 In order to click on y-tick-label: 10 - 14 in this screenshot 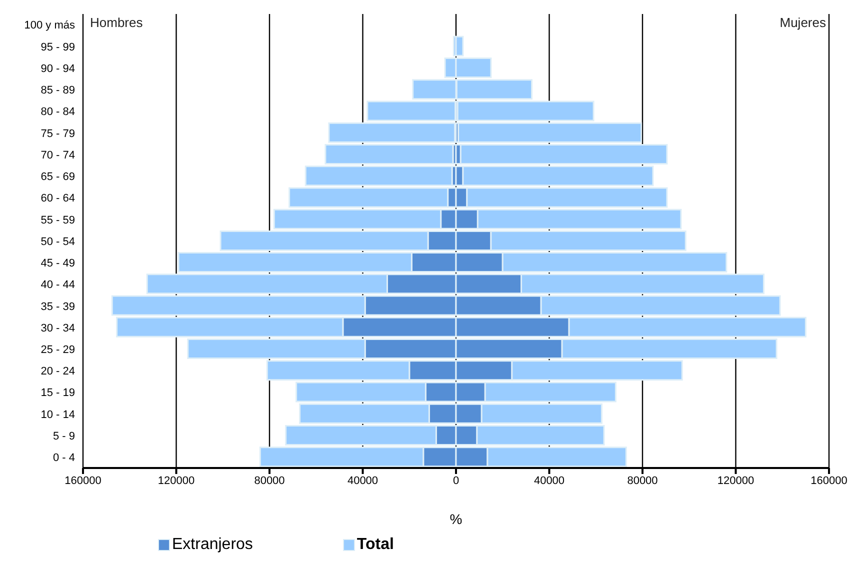, I will do `click(57, 414)`.